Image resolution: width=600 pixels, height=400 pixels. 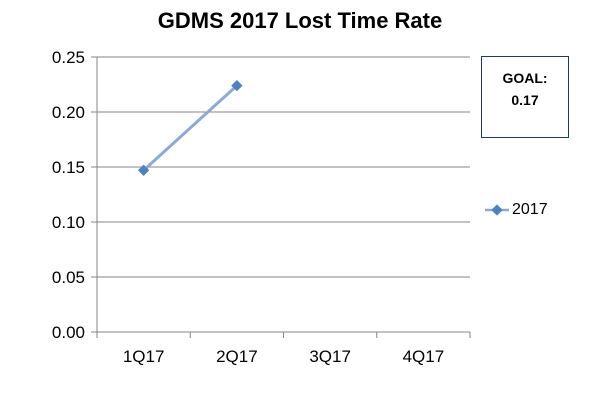 I want to click on series-group, so click(x=190, y=127).